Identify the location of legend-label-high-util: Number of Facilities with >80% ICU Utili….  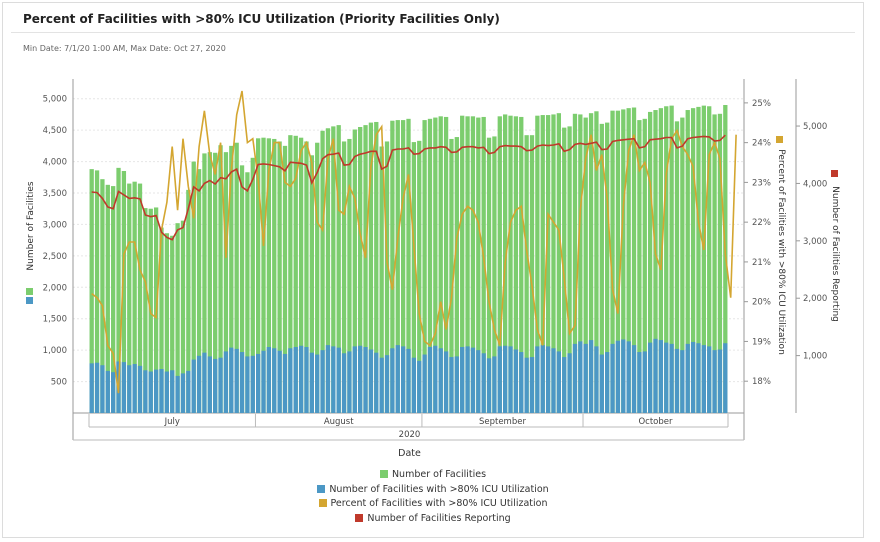
(439, 489).